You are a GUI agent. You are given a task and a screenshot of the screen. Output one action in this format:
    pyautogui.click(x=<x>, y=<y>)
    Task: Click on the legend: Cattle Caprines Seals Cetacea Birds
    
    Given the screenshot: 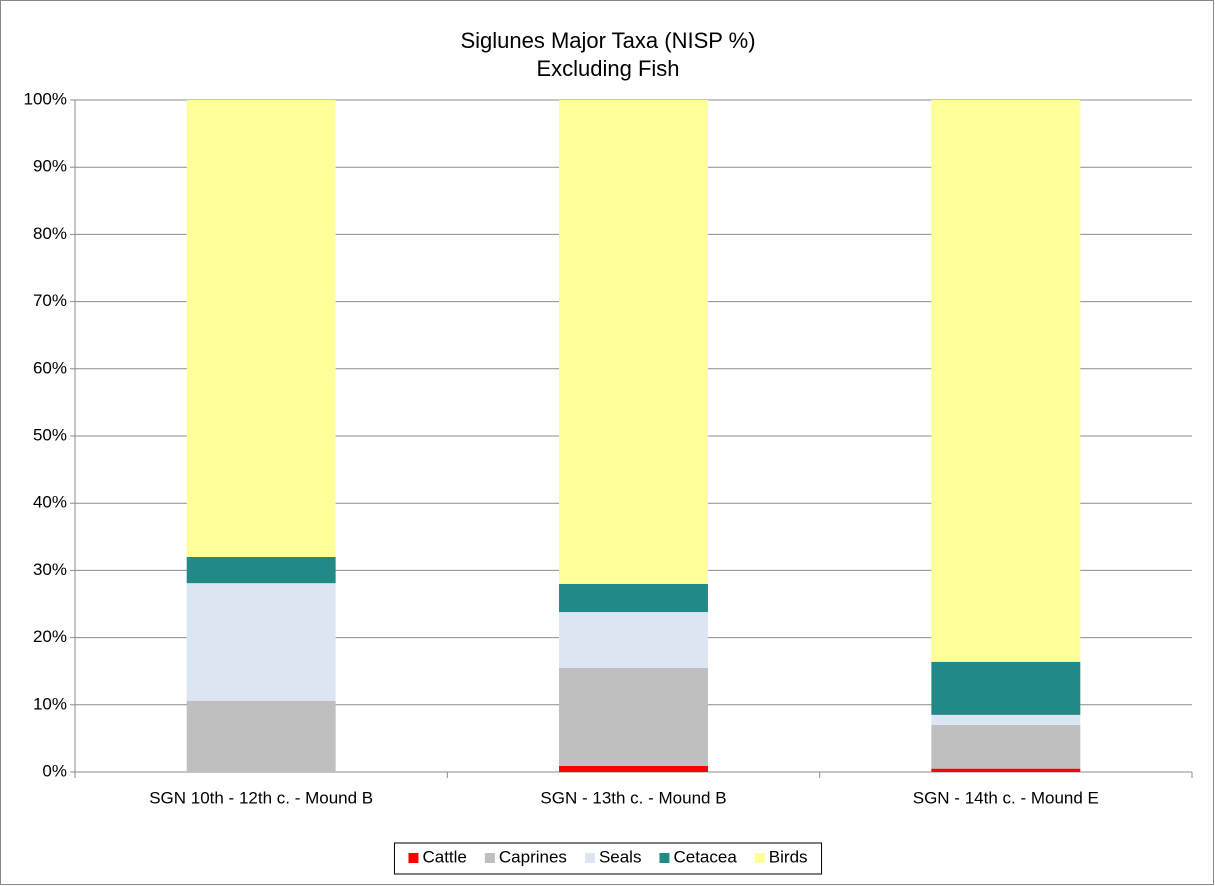 What is the action you would take?
    pyautogui.click(x=608, y=858)
    